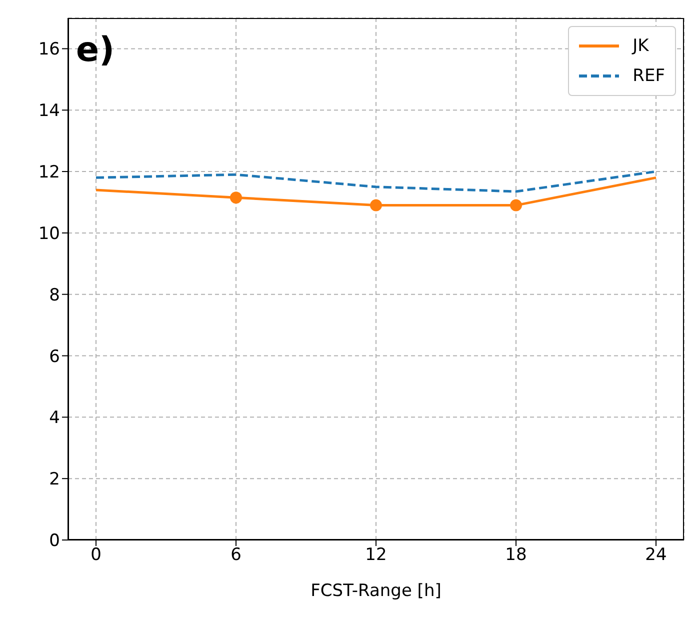  What do you see at coordinates (49, 172) in the screenshot?
I see `y-tick-label: 12` at bounding box center [49, 172].